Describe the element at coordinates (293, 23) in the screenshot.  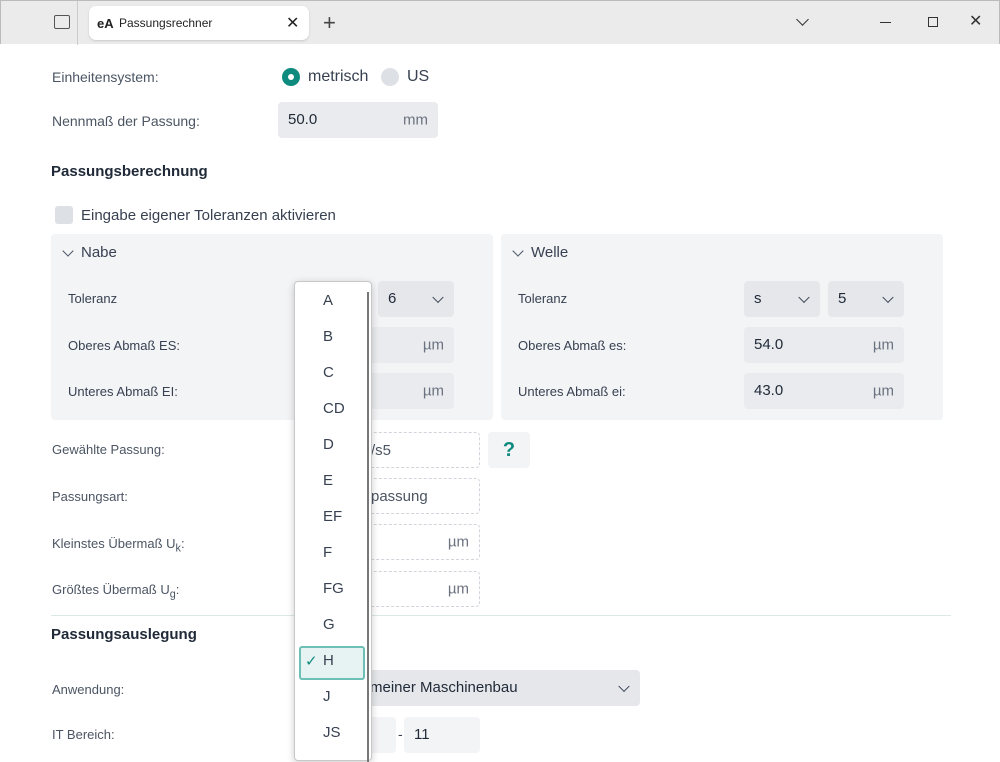
I see `close-tab-icon: ✕` at that location.